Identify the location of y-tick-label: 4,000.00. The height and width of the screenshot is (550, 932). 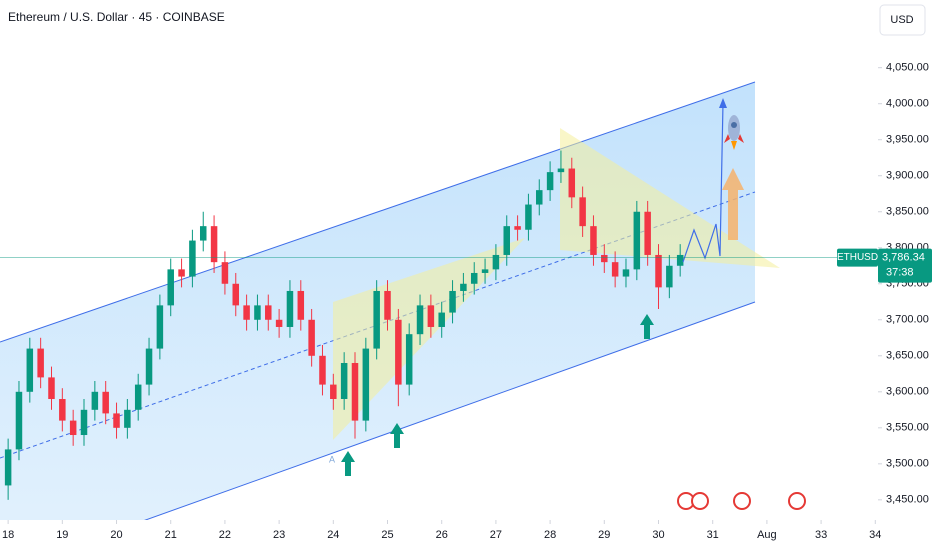
(907, 104).